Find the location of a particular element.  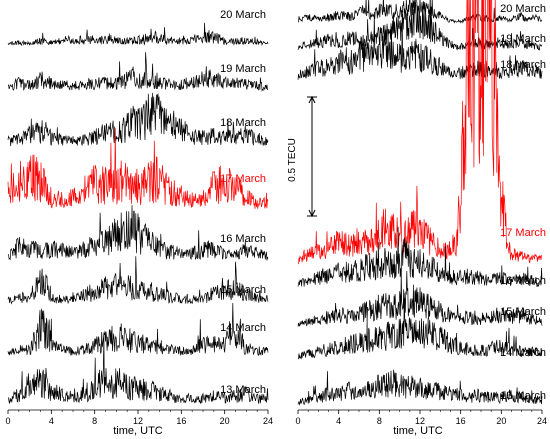

left-x-axis-title: time, UTC is located at coordinates (138, 431).